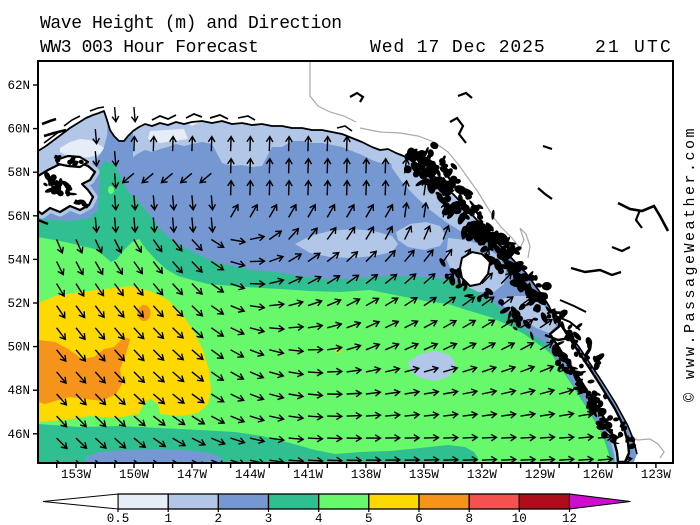 Image resolution: width=700 pixels, height=525 pixels. Describe the element at coordinates (18, 130) in the screenshot. I see `svg-text: 60N` at that location.